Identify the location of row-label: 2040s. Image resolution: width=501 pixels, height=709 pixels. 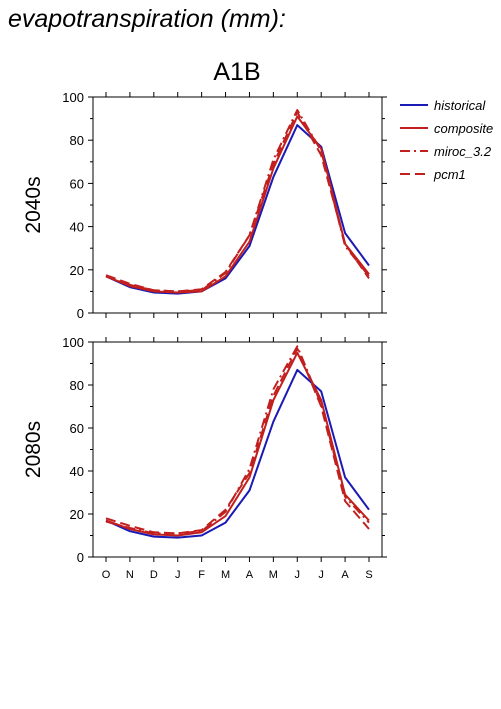
(33, 204).